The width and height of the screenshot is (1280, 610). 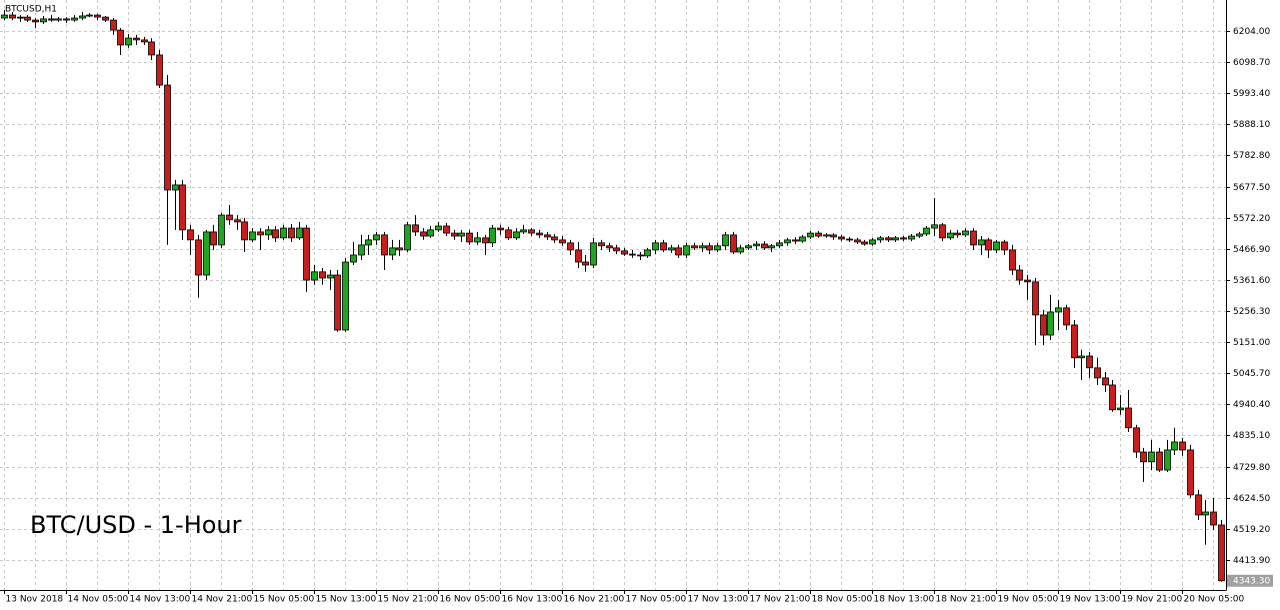 I want to click on y-tick-label: 5572.20, so click(x=1251, y=219).